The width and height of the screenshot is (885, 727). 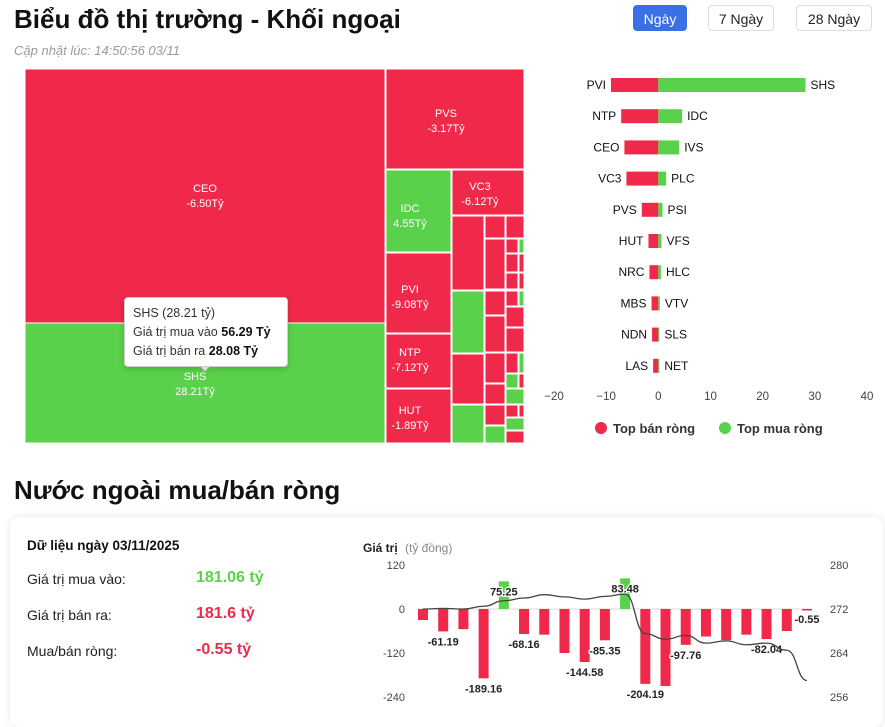 I want to click on top-buy-ticker: IDC, so click(x=697, y=116).